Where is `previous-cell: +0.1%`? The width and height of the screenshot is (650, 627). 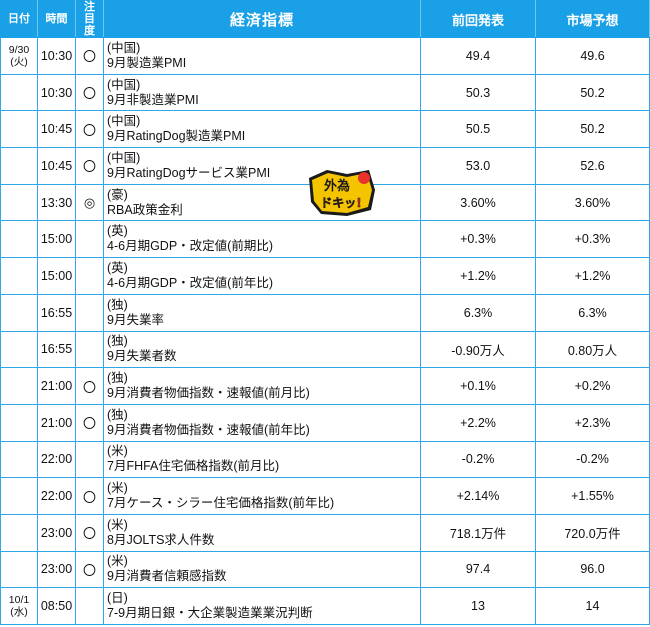
previous-cell: +0.1% is located at coordinates (478, 386).